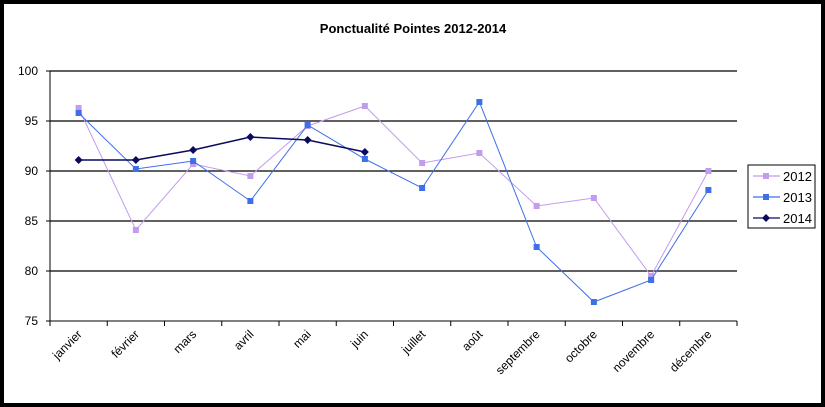 The image size is (825, 407). Describe the element at coordinates (634, 351) in the screenshot. I see `x-tick-label: novembre` at that location.